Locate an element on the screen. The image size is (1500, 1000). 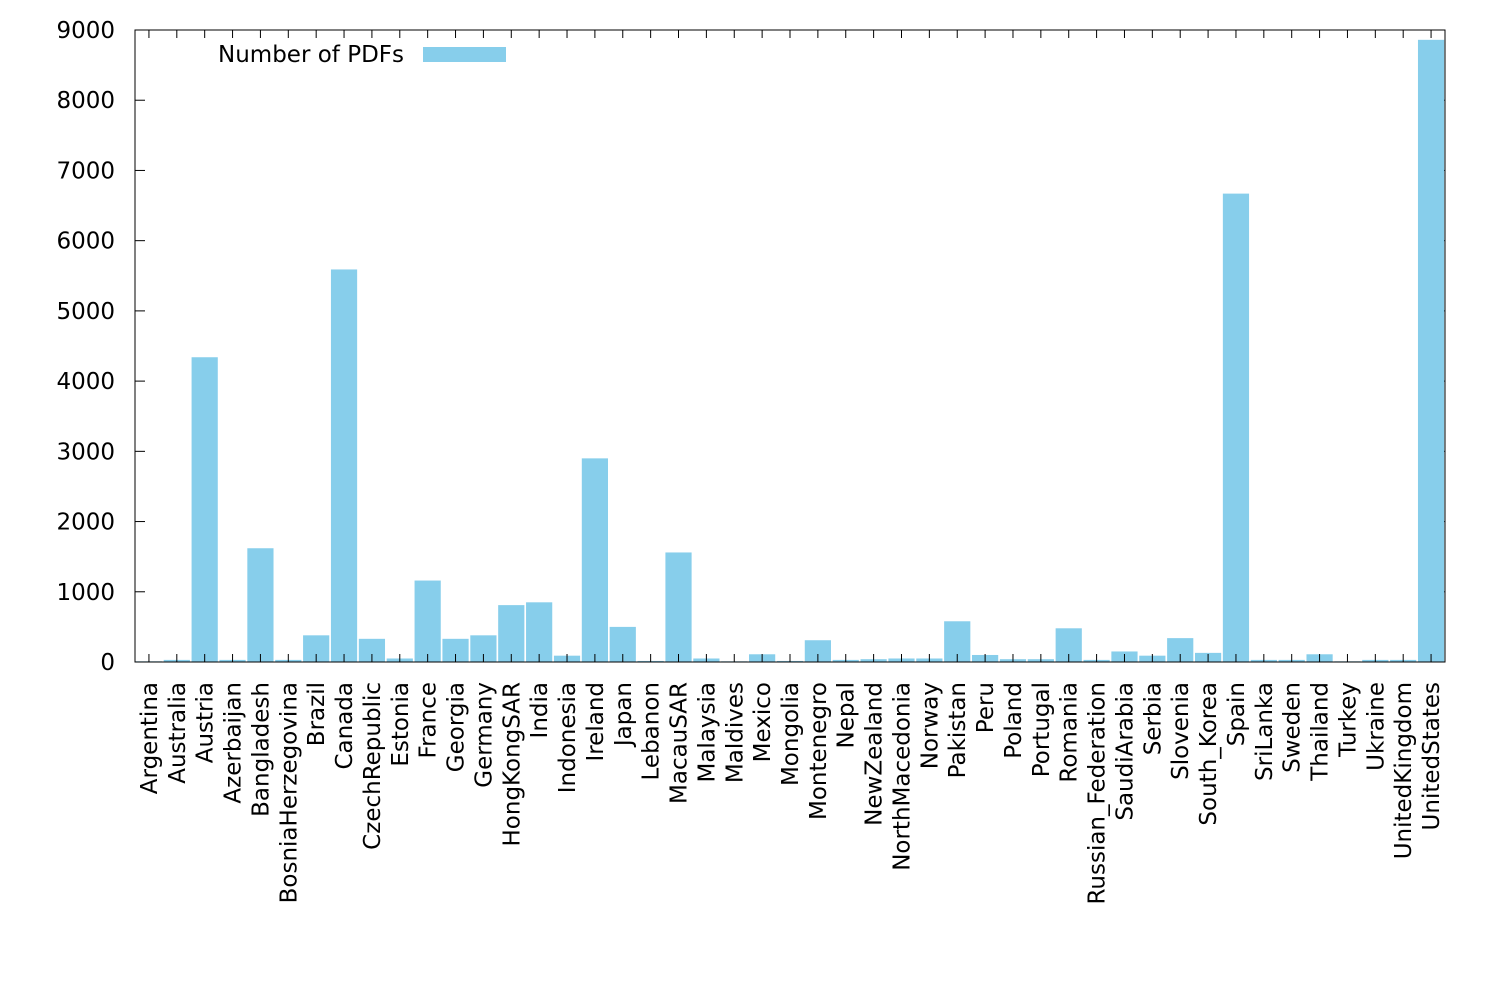
x-tick-label-lebanon: Lebanon is located at coordinates (652, 731).